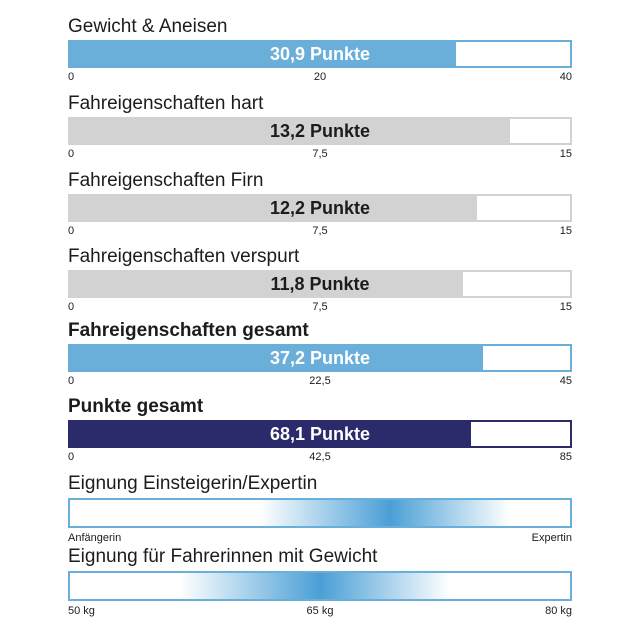 The width and height of the screenshot is (640, 640). I want to click on chart-points-total: Punkte gesamt 68,1 Punkte 0 42,5 85, so click(320, 430).